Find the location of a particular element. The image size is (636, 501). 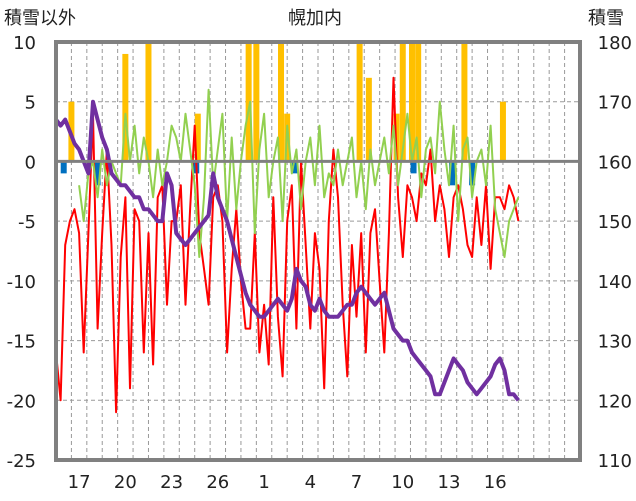

x-tick-label: 4 is located at coordinates (310, 482).